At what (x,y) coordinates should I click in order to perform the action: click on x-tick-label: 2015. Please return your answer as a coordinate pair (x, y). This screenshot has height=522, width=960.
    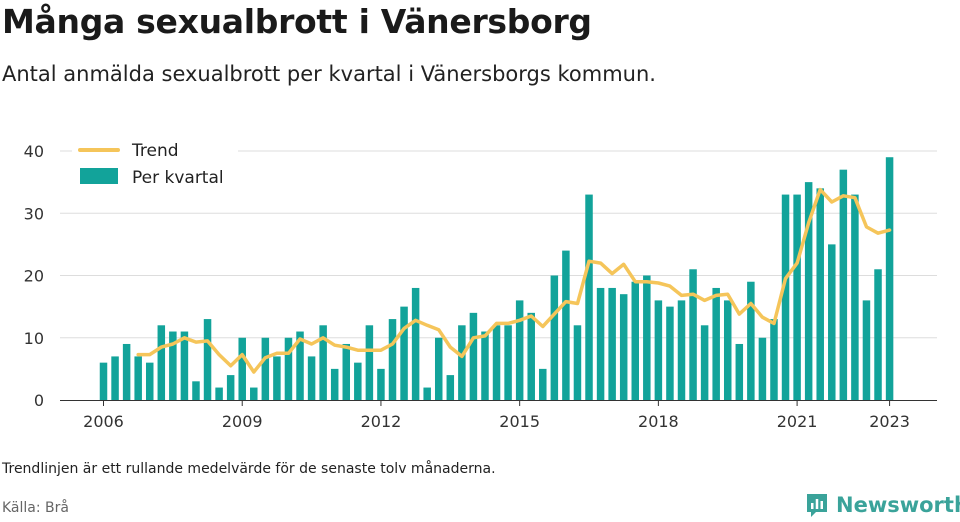
    Looking at the image, I should click on (519, 421).